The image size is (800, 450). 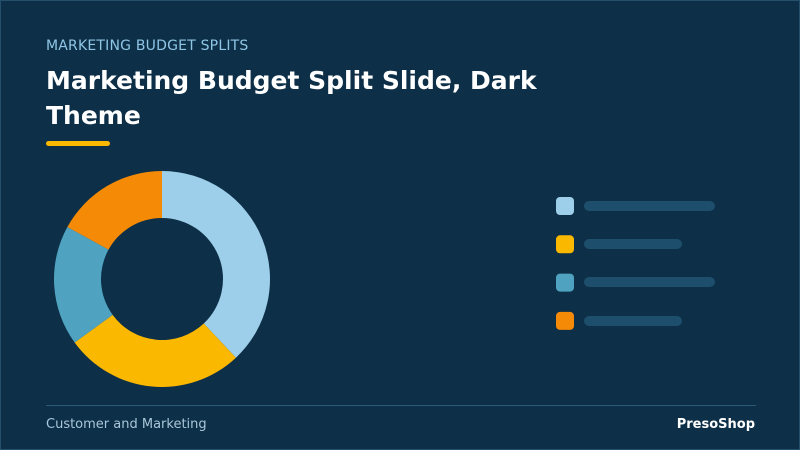 I want to click on footer-brand: PresoShop, so click(x=715, y=424).